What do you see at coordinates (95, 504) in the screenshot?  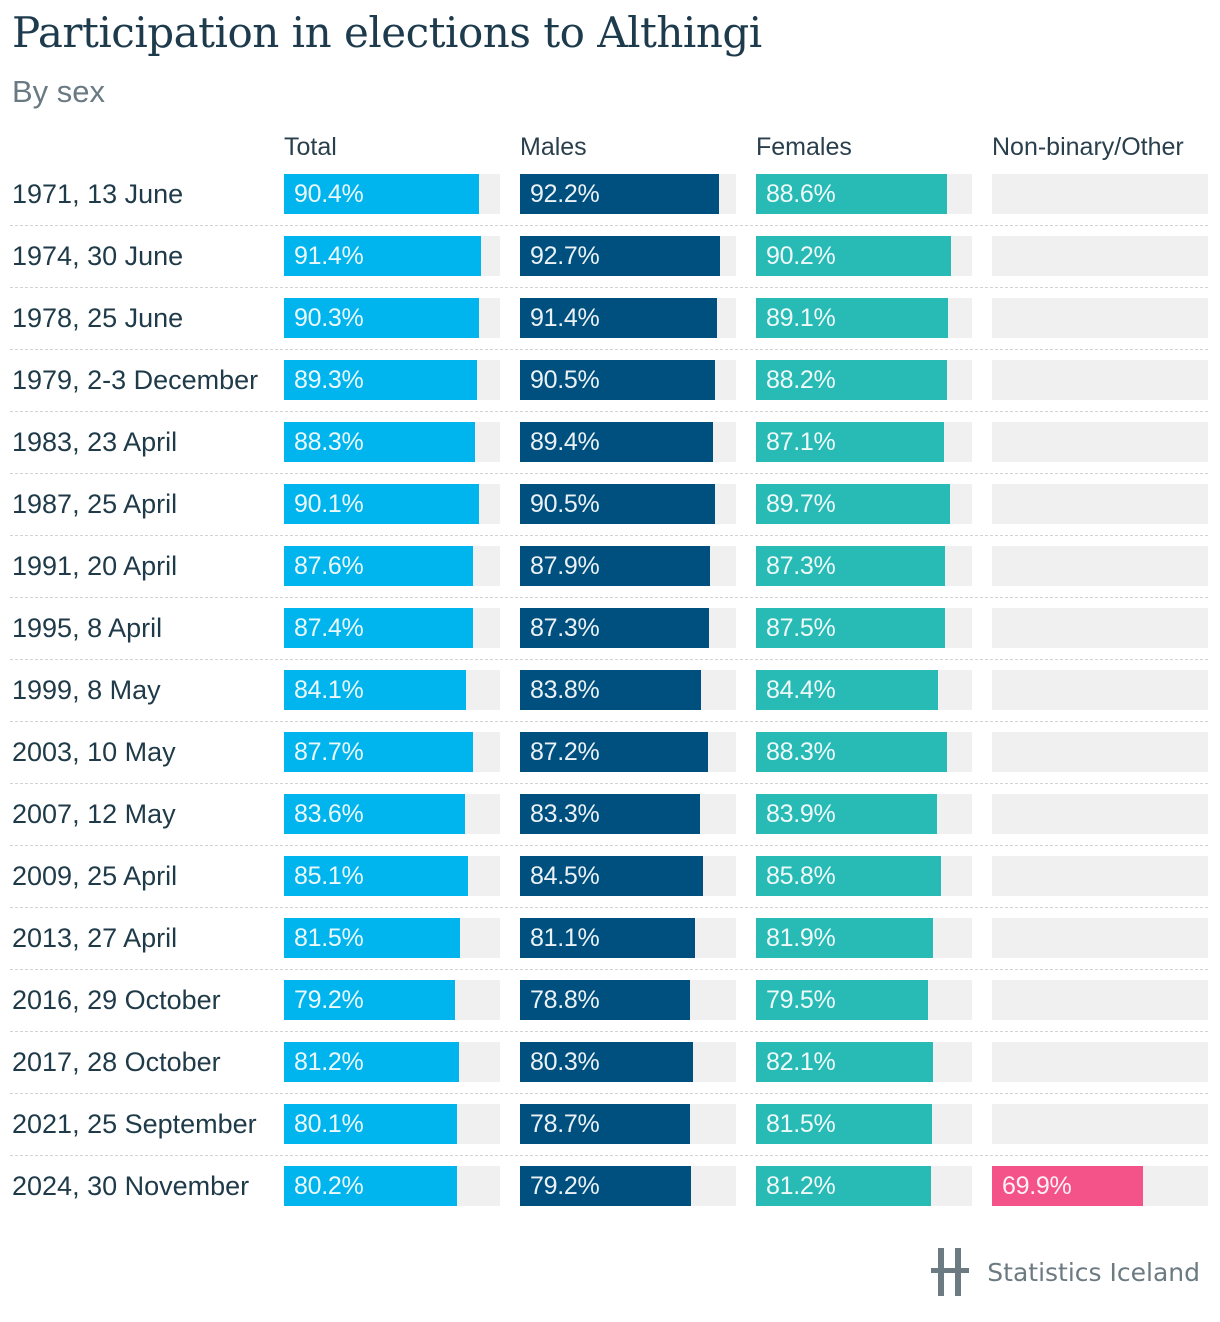 I see `row-label: 1987, 25 April` at bounding box center [95, 504].